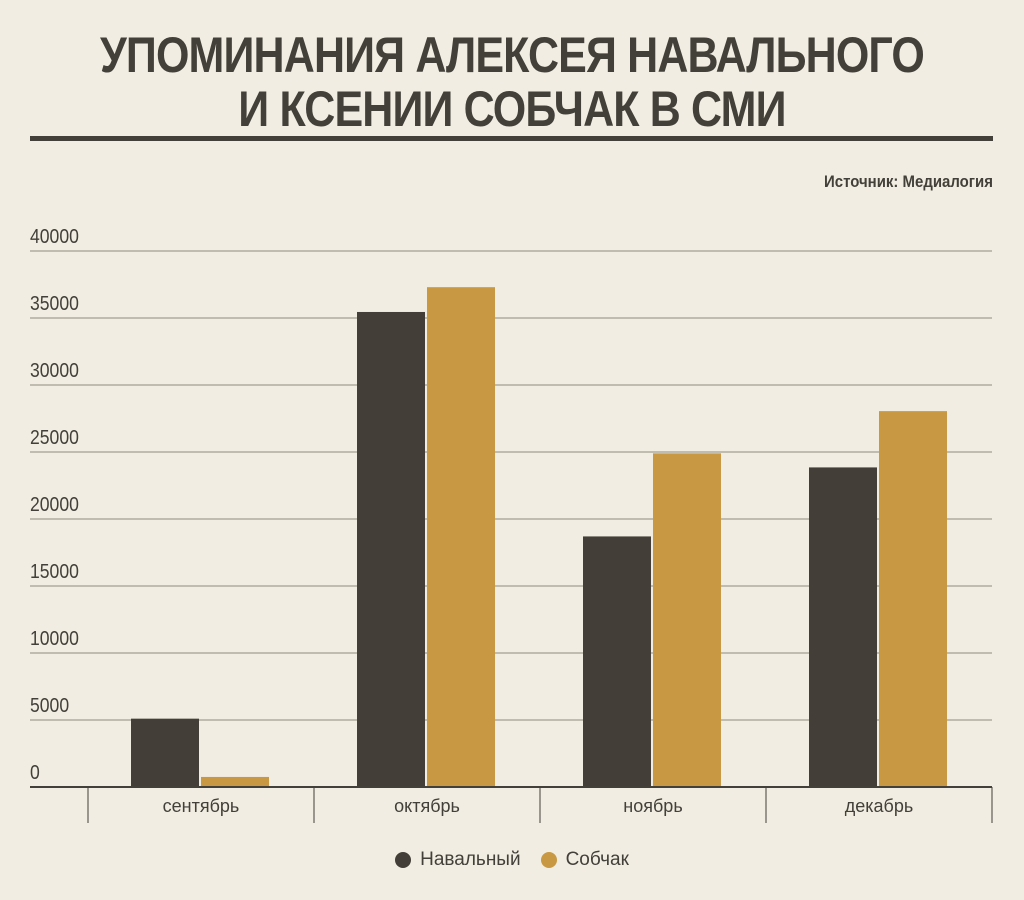 The width and height of the screenshot is (1024, 900). Describe the element at coordinates (512, 109) in the screenshot. I see `title-line-2: И КСЕНИИ СОБЧАК В СМИ` at that location.